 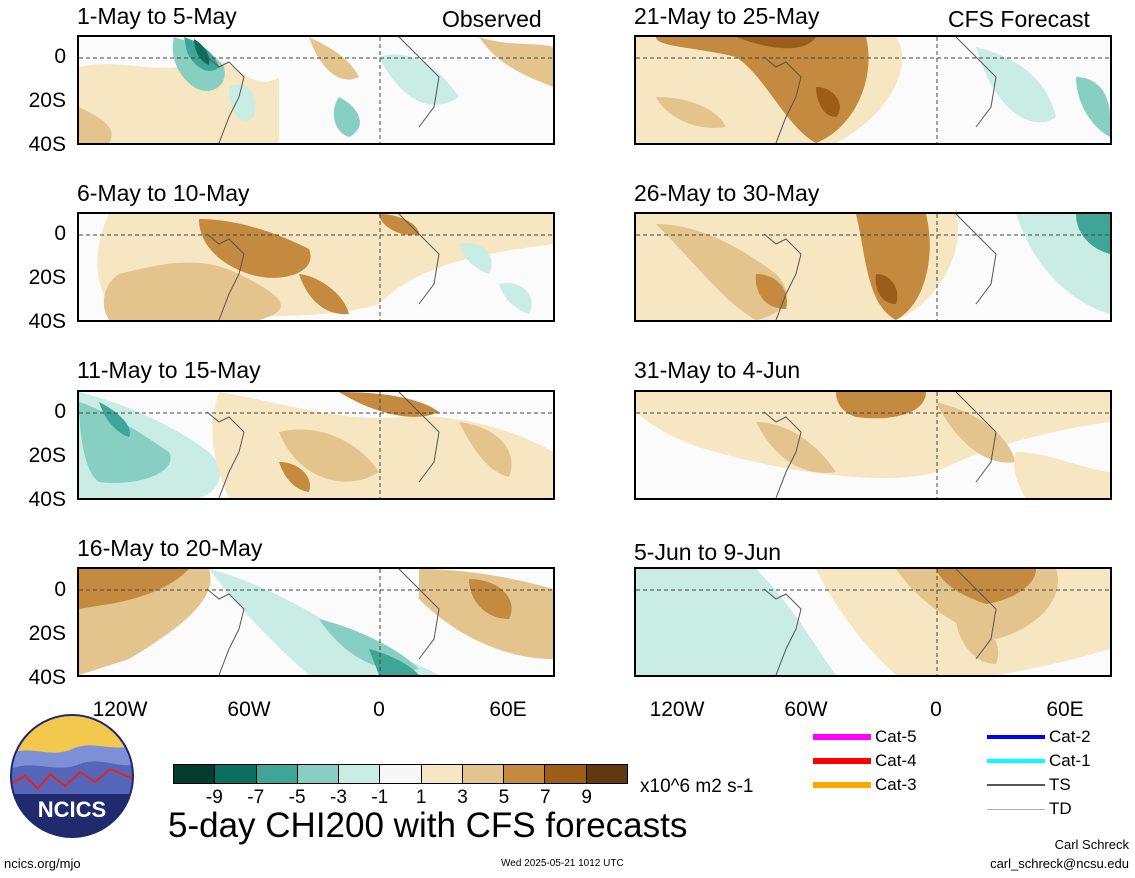 I want to click on legend-item-cat-1: Cat-1, so click(x=1039, y=761).